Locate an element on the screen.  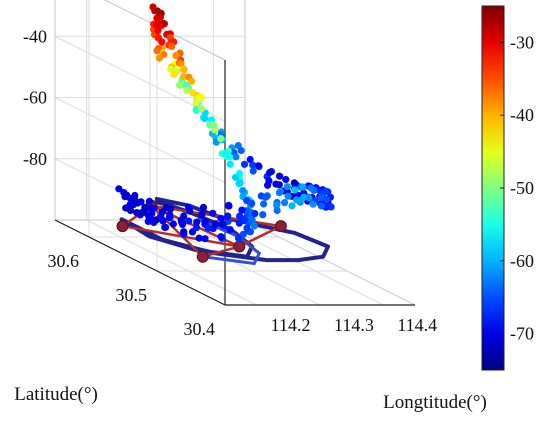
y-axis-label: Latitude(°) is located at coordinates (56, 394).